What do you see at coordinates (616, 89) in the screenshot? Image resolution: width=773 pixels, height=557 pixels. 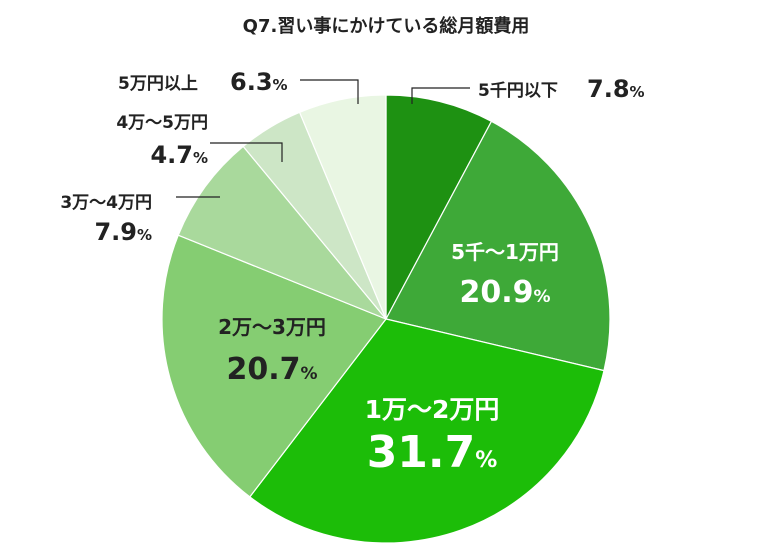 I see `slice-value-1: 7.8%` at bounding box center [616, 89].